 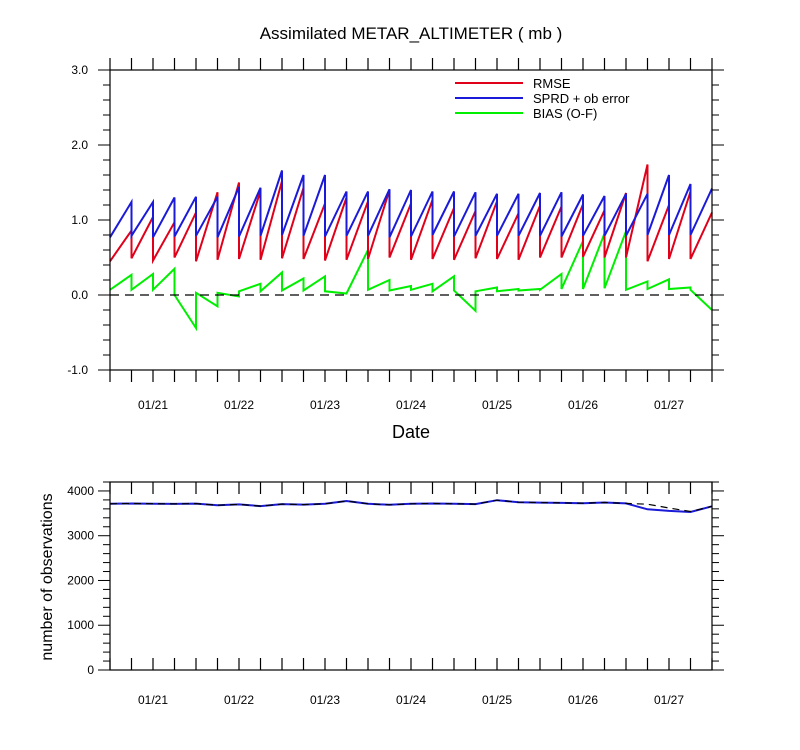 I want to click on y-tick-label: 4000, so click(x=80, y=491).